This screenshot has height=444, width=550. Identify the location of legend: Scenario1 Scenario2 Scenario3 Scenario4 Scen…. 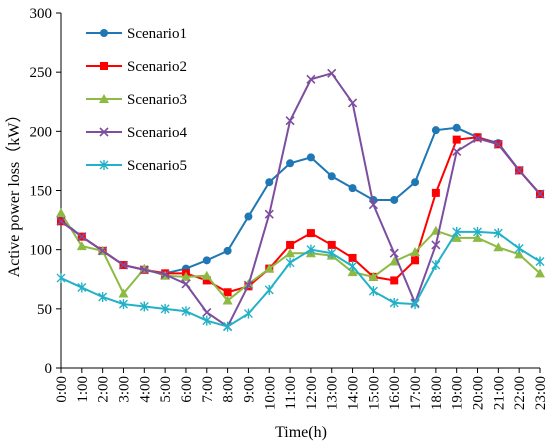
(136, 100).